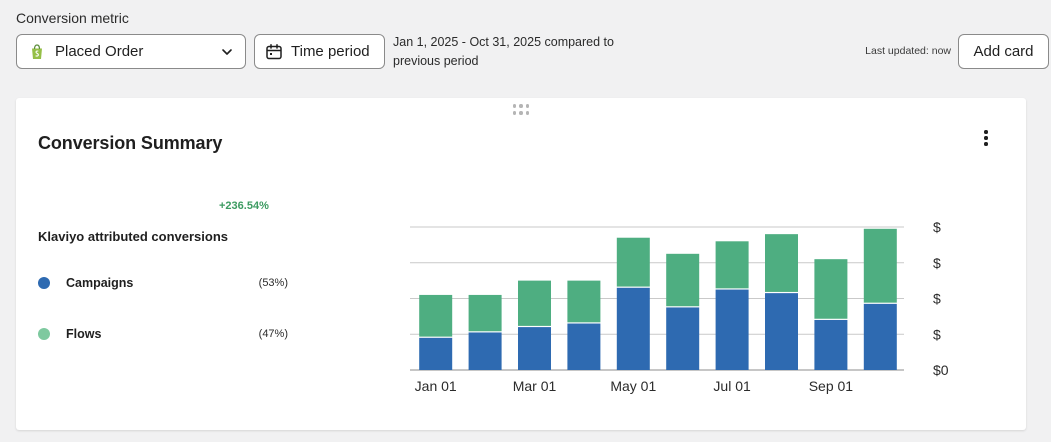  What do you see at coordinates (163, 334) in the screenshot?
I see `legend-item-flows: Flows (47%)` at bounding box center [163, 334].